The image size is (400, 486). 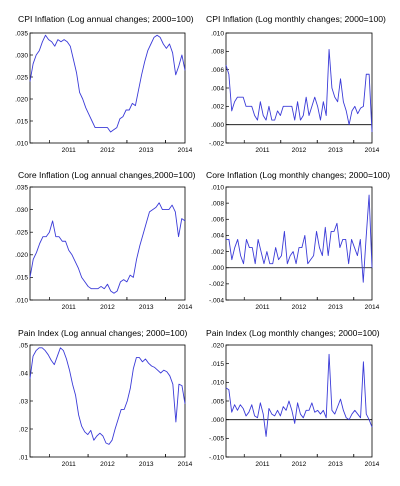 What do you see at coordinates (23, 457) in the screenshot?
I see `y-tick-label: .01` at bounding box center [23, 457].